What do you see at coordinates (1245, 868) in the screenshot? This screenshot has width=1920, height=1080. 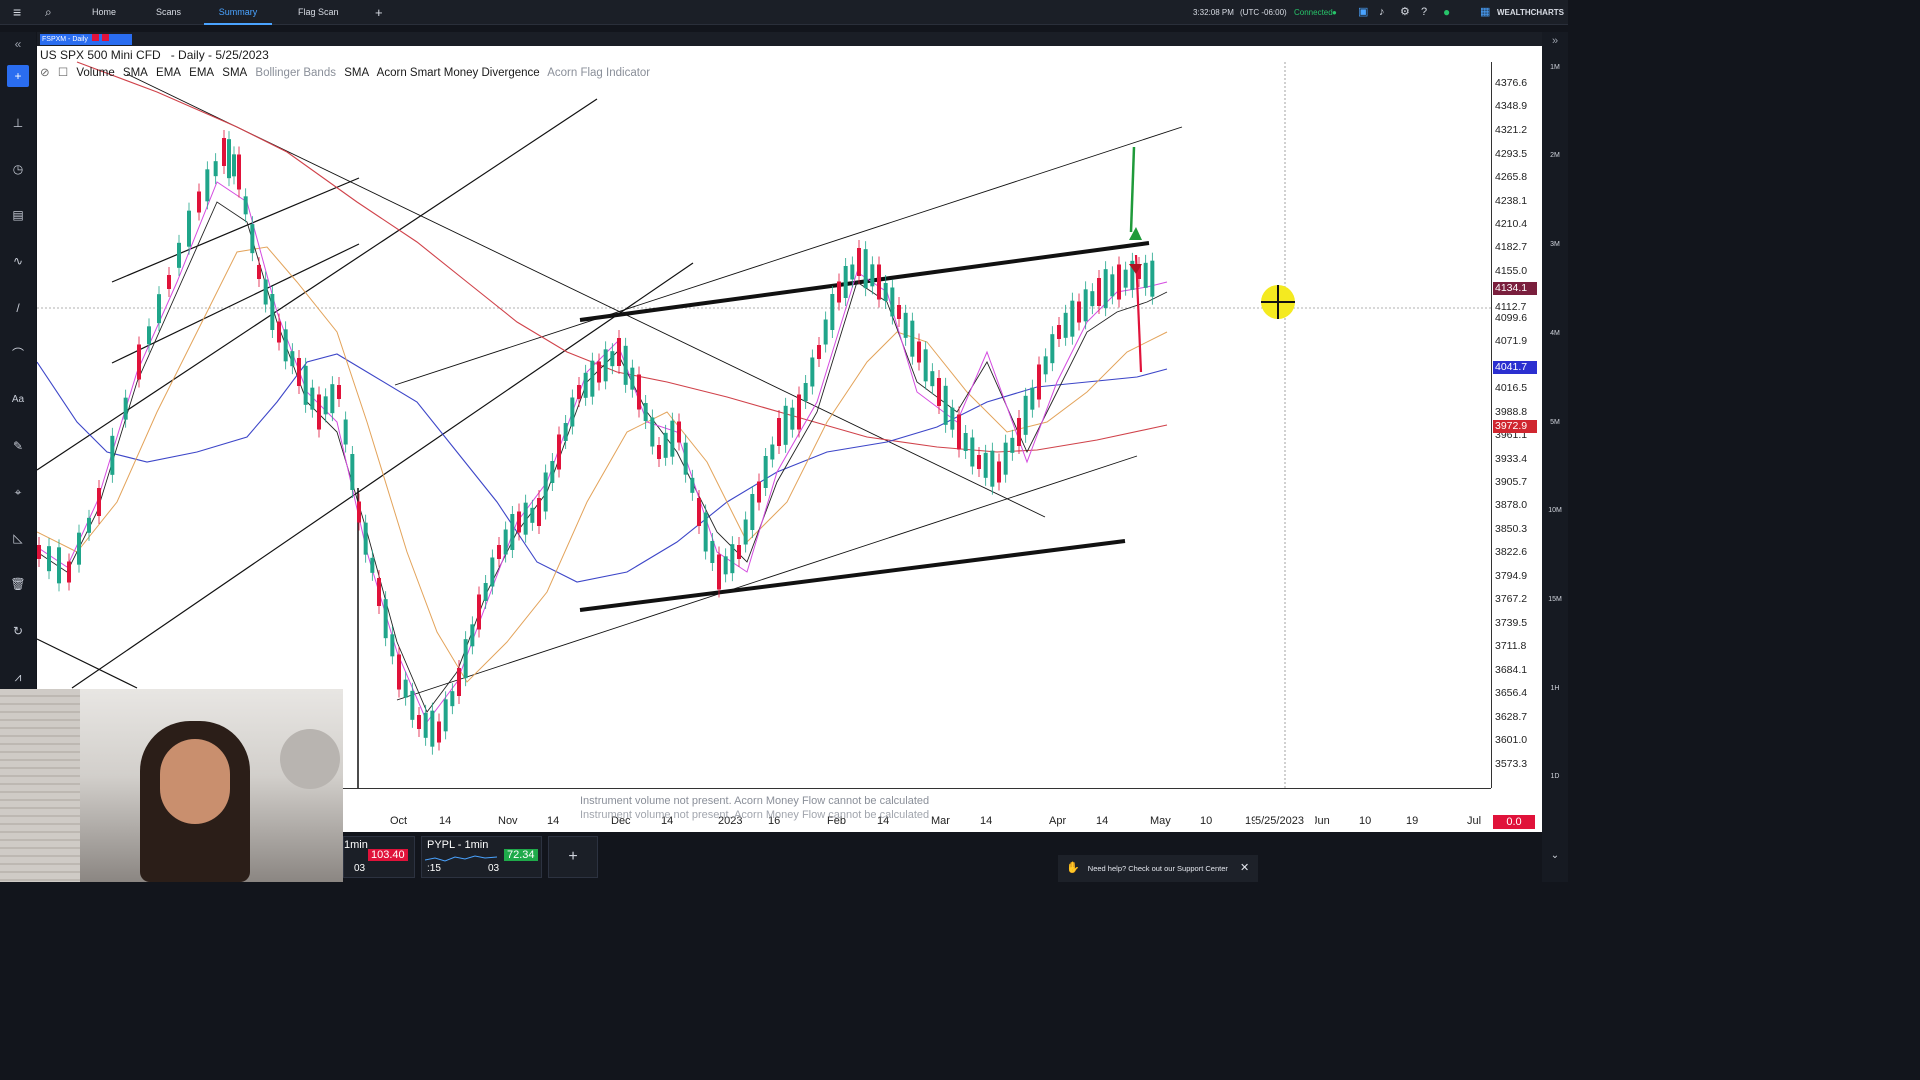 I see `close-banner-icon: ✕` at bounding box center [1245, 868].